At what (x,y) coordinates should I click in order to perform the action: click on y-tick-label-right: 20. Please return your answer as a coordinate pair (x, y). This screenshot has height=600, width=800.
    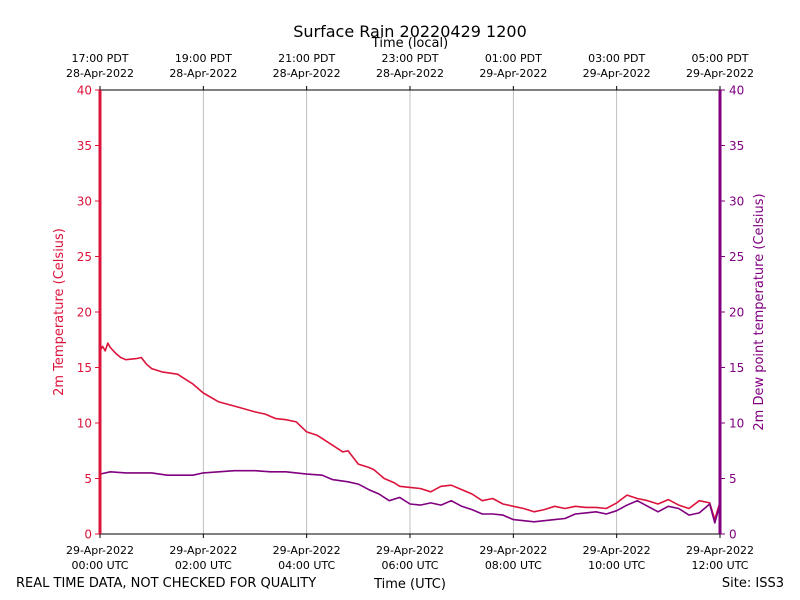
    Looking at the image, I should click on (736, 313).